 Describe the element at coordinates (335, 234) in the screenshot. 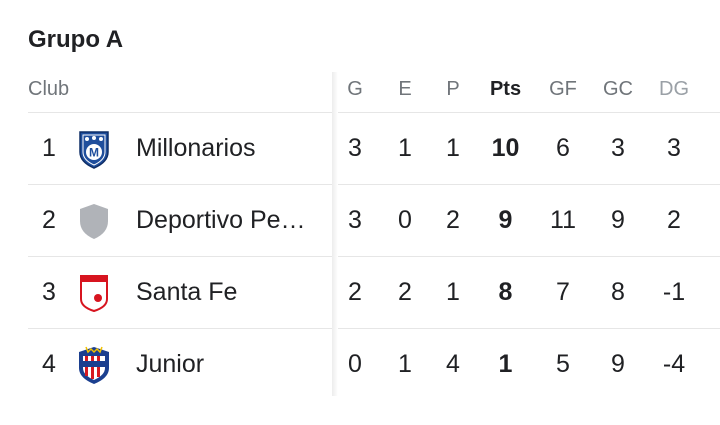

I see `scroll-divider` at that location.